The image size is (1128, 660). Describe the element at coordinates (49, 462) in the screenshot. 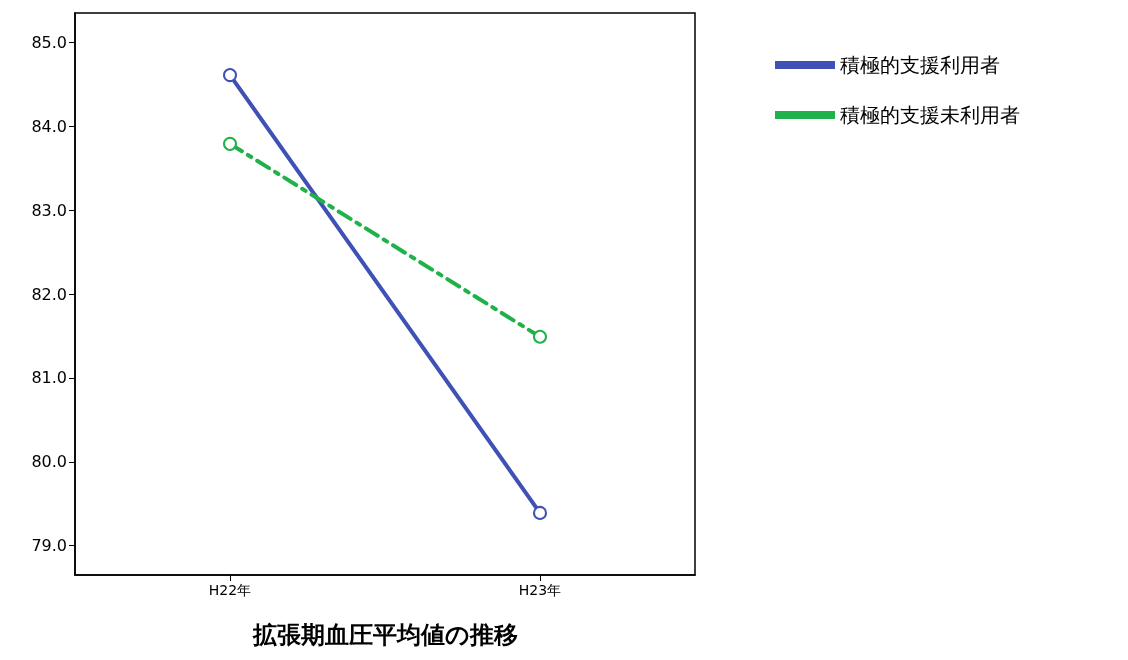

I see `y-tick-label: 80.0` at that location.